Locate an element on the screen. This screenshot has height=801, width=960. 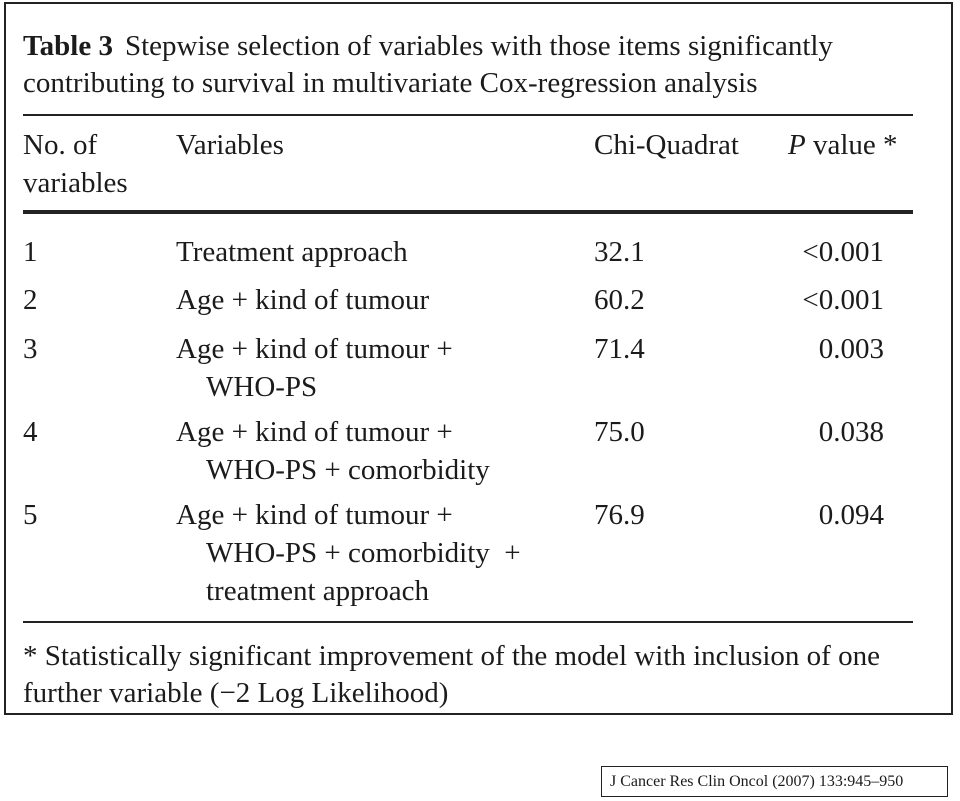
bottom-rule is located at coordinates (468, 622).